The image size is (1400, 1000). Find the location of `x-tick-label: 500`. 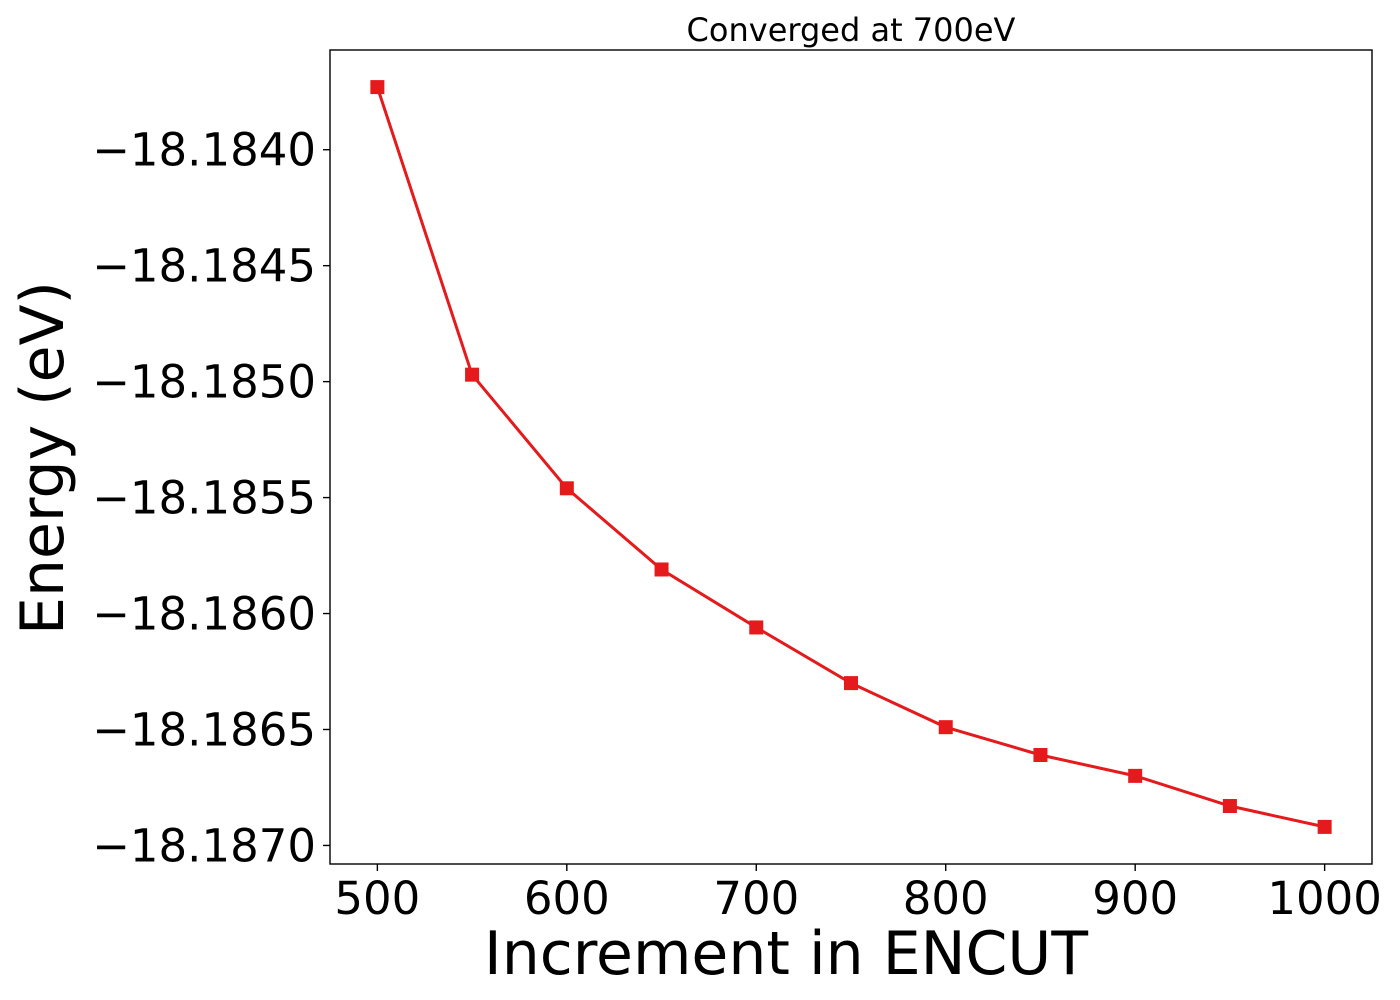

x-tick-label: 500 is located at coordinates (377, 898).